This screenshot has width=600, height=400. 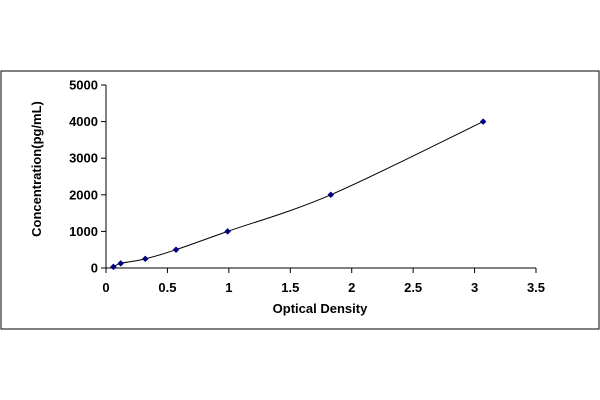 What do you see at coordinates (228, 287) in the screenshot?
I see `x-tick-label: 1` at bounding box center [228, 287].